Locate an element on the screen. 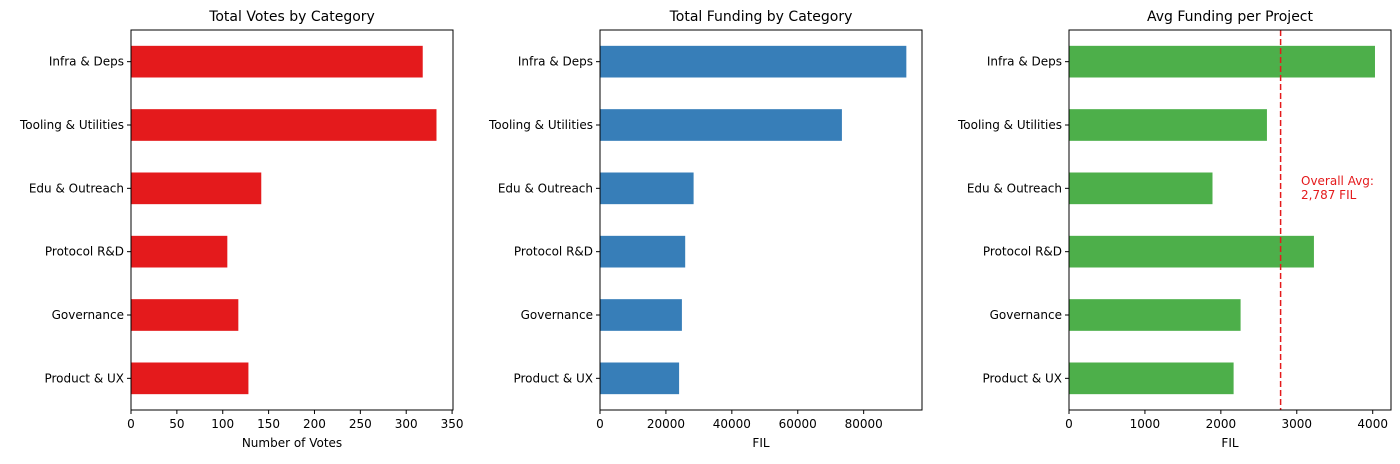 The width and height of the screenshot is (1400, 464). chart-title: Avg Funding per Project is located at coordinates (1230, 17).